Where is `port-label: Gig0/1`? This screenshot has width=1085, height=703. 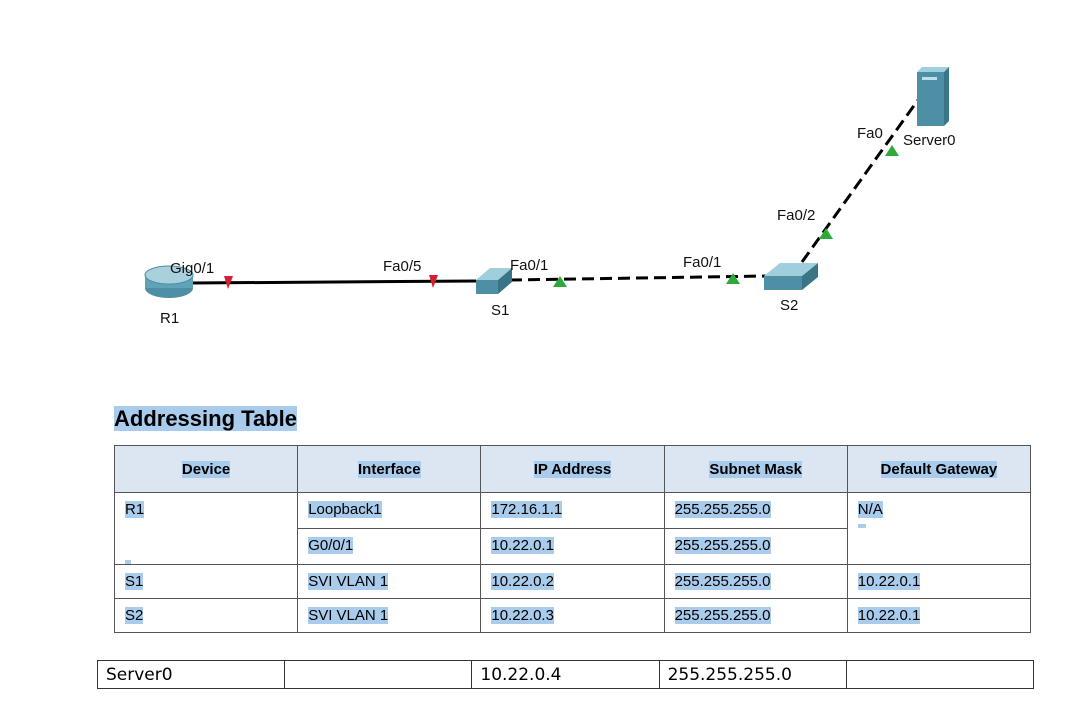 port-label: Gig0/1 is located at coordinates (192, 268).